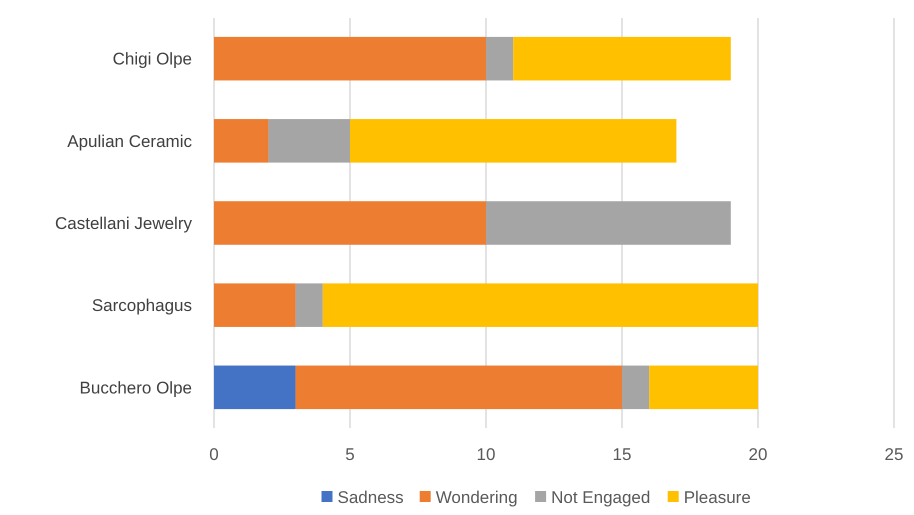  Describe the element at coordinates (129, 141) in the screenshot. I see `y-tick-label: Apulian Ceramic` at that location.